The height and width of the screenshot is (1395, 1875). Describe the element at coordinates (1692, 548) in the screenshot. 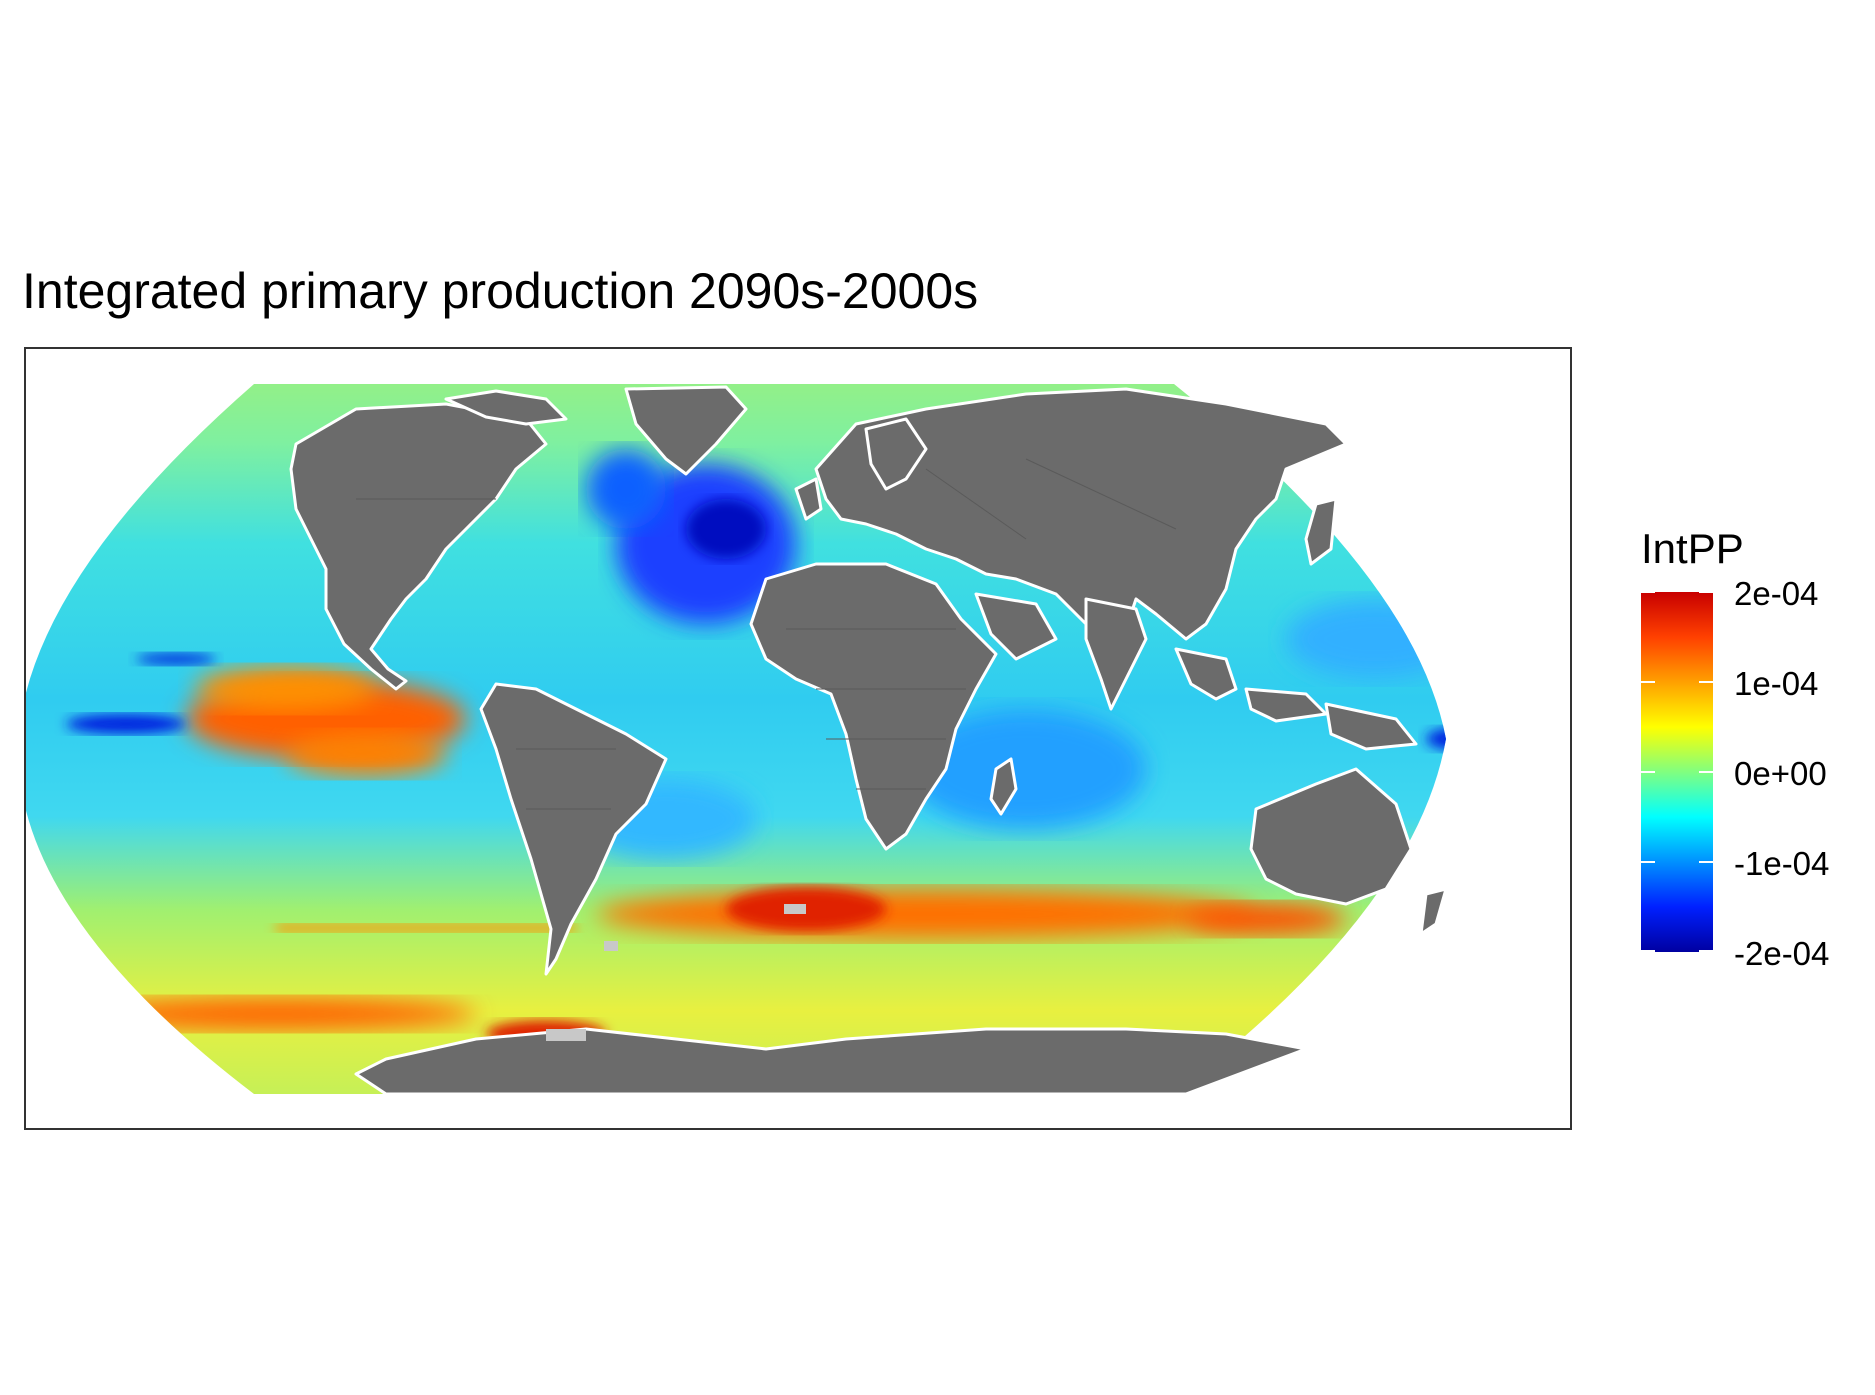

I see `legend-title: IntPP` at that location.